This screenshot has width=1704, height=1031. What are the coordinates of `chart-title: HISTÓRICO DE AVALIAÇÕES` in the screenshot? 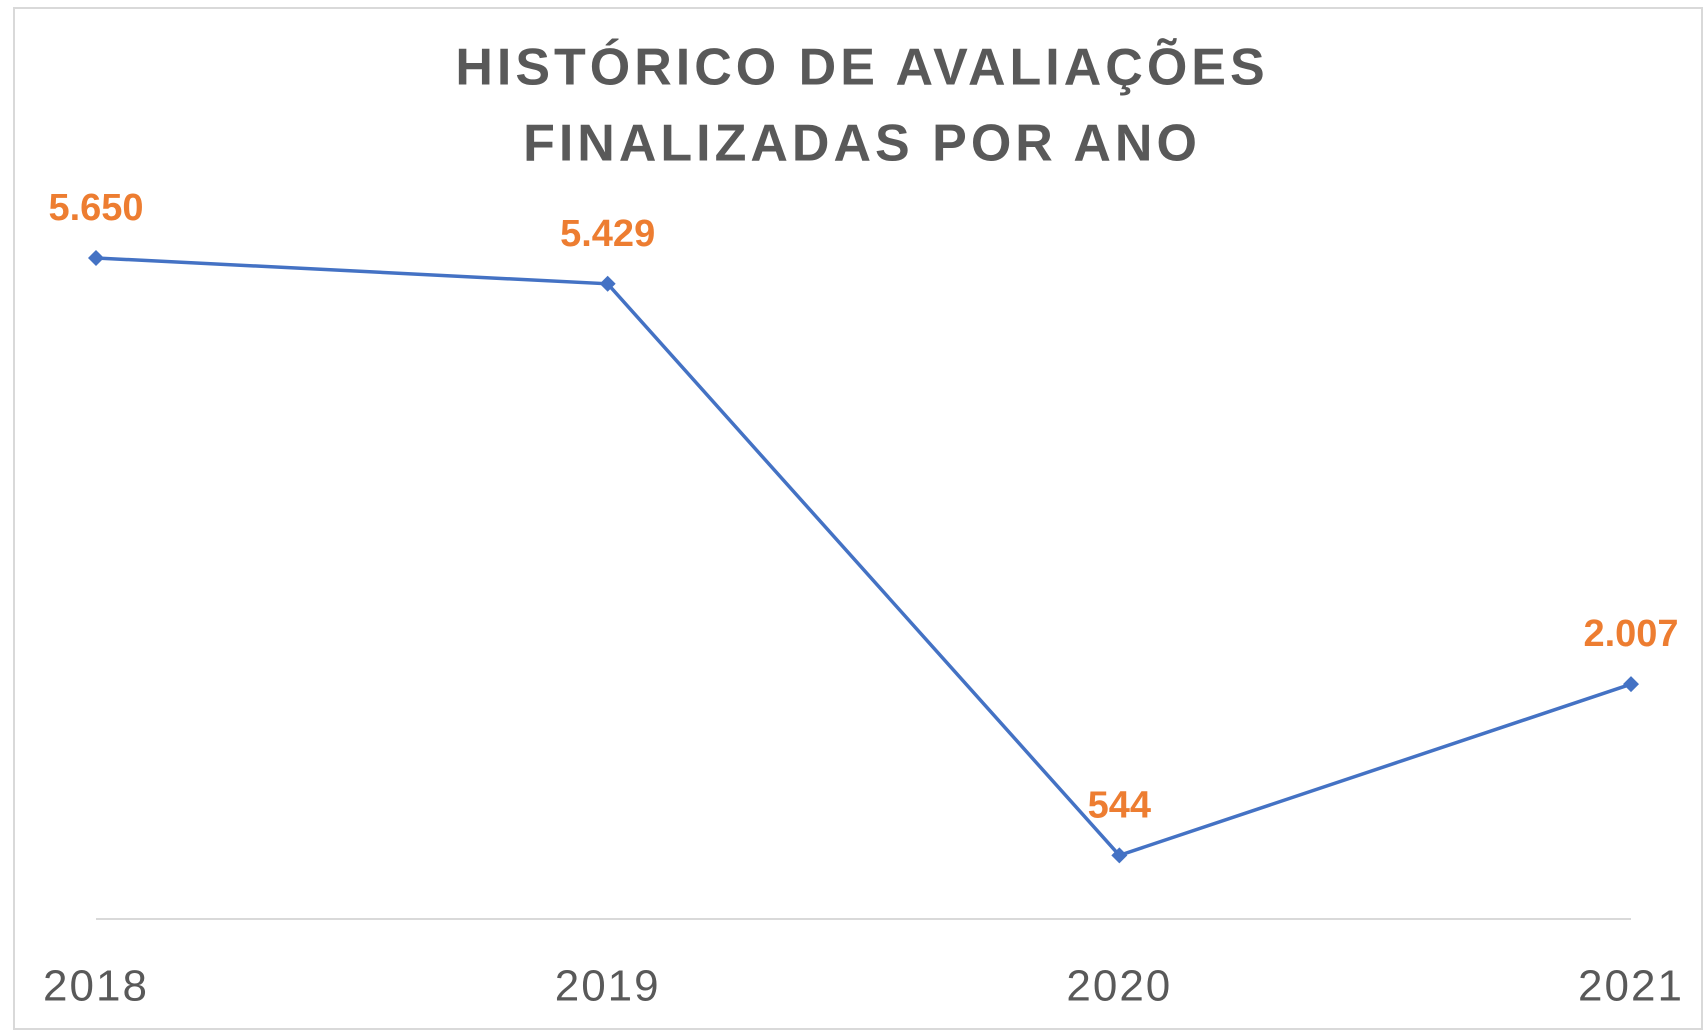 It's located at (861, 67).